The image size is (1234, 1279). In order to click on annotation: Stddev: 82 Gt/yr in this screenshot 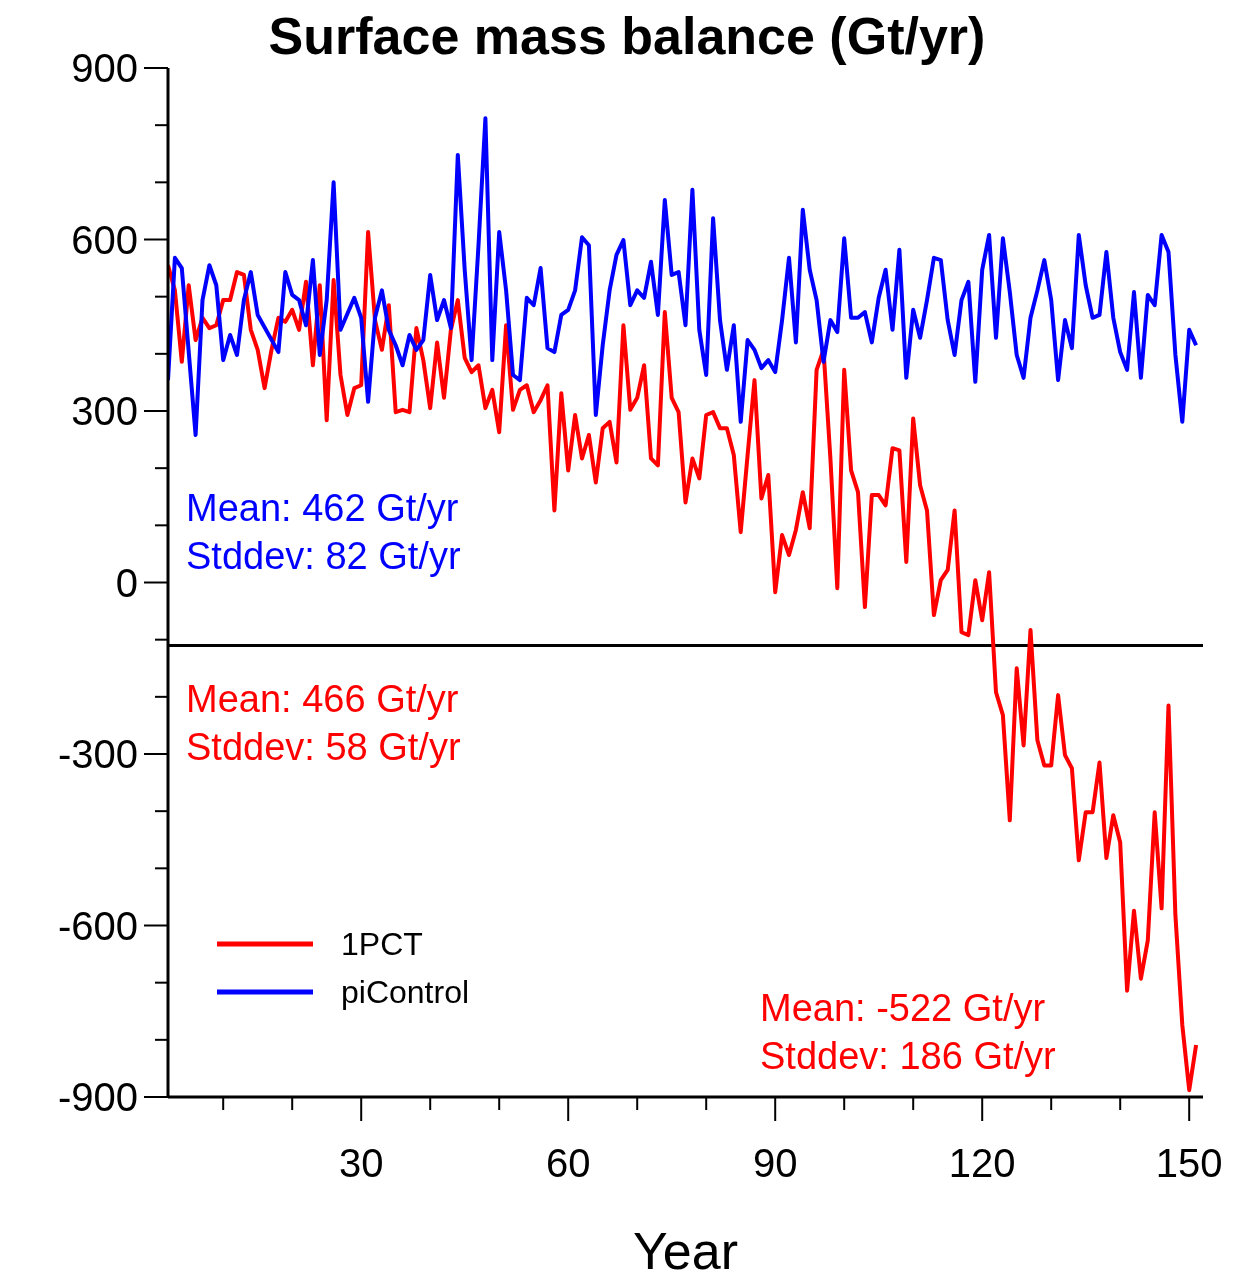, I will do `click(323, 556)`.